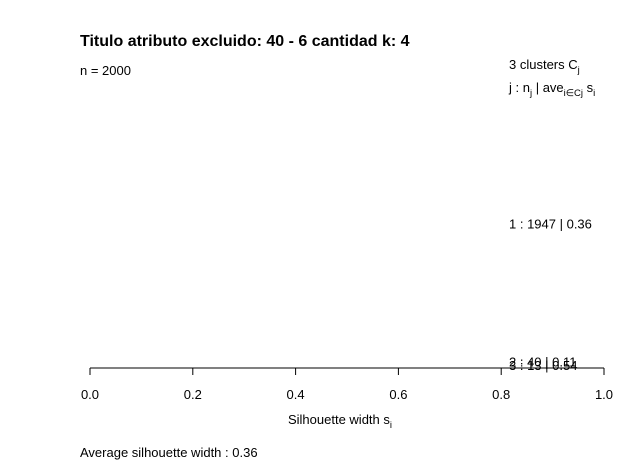 This screenshot has width=644, height=464. I want to click on cluster-label-2: 2 : 40 | 0.11, so click(542, 361).